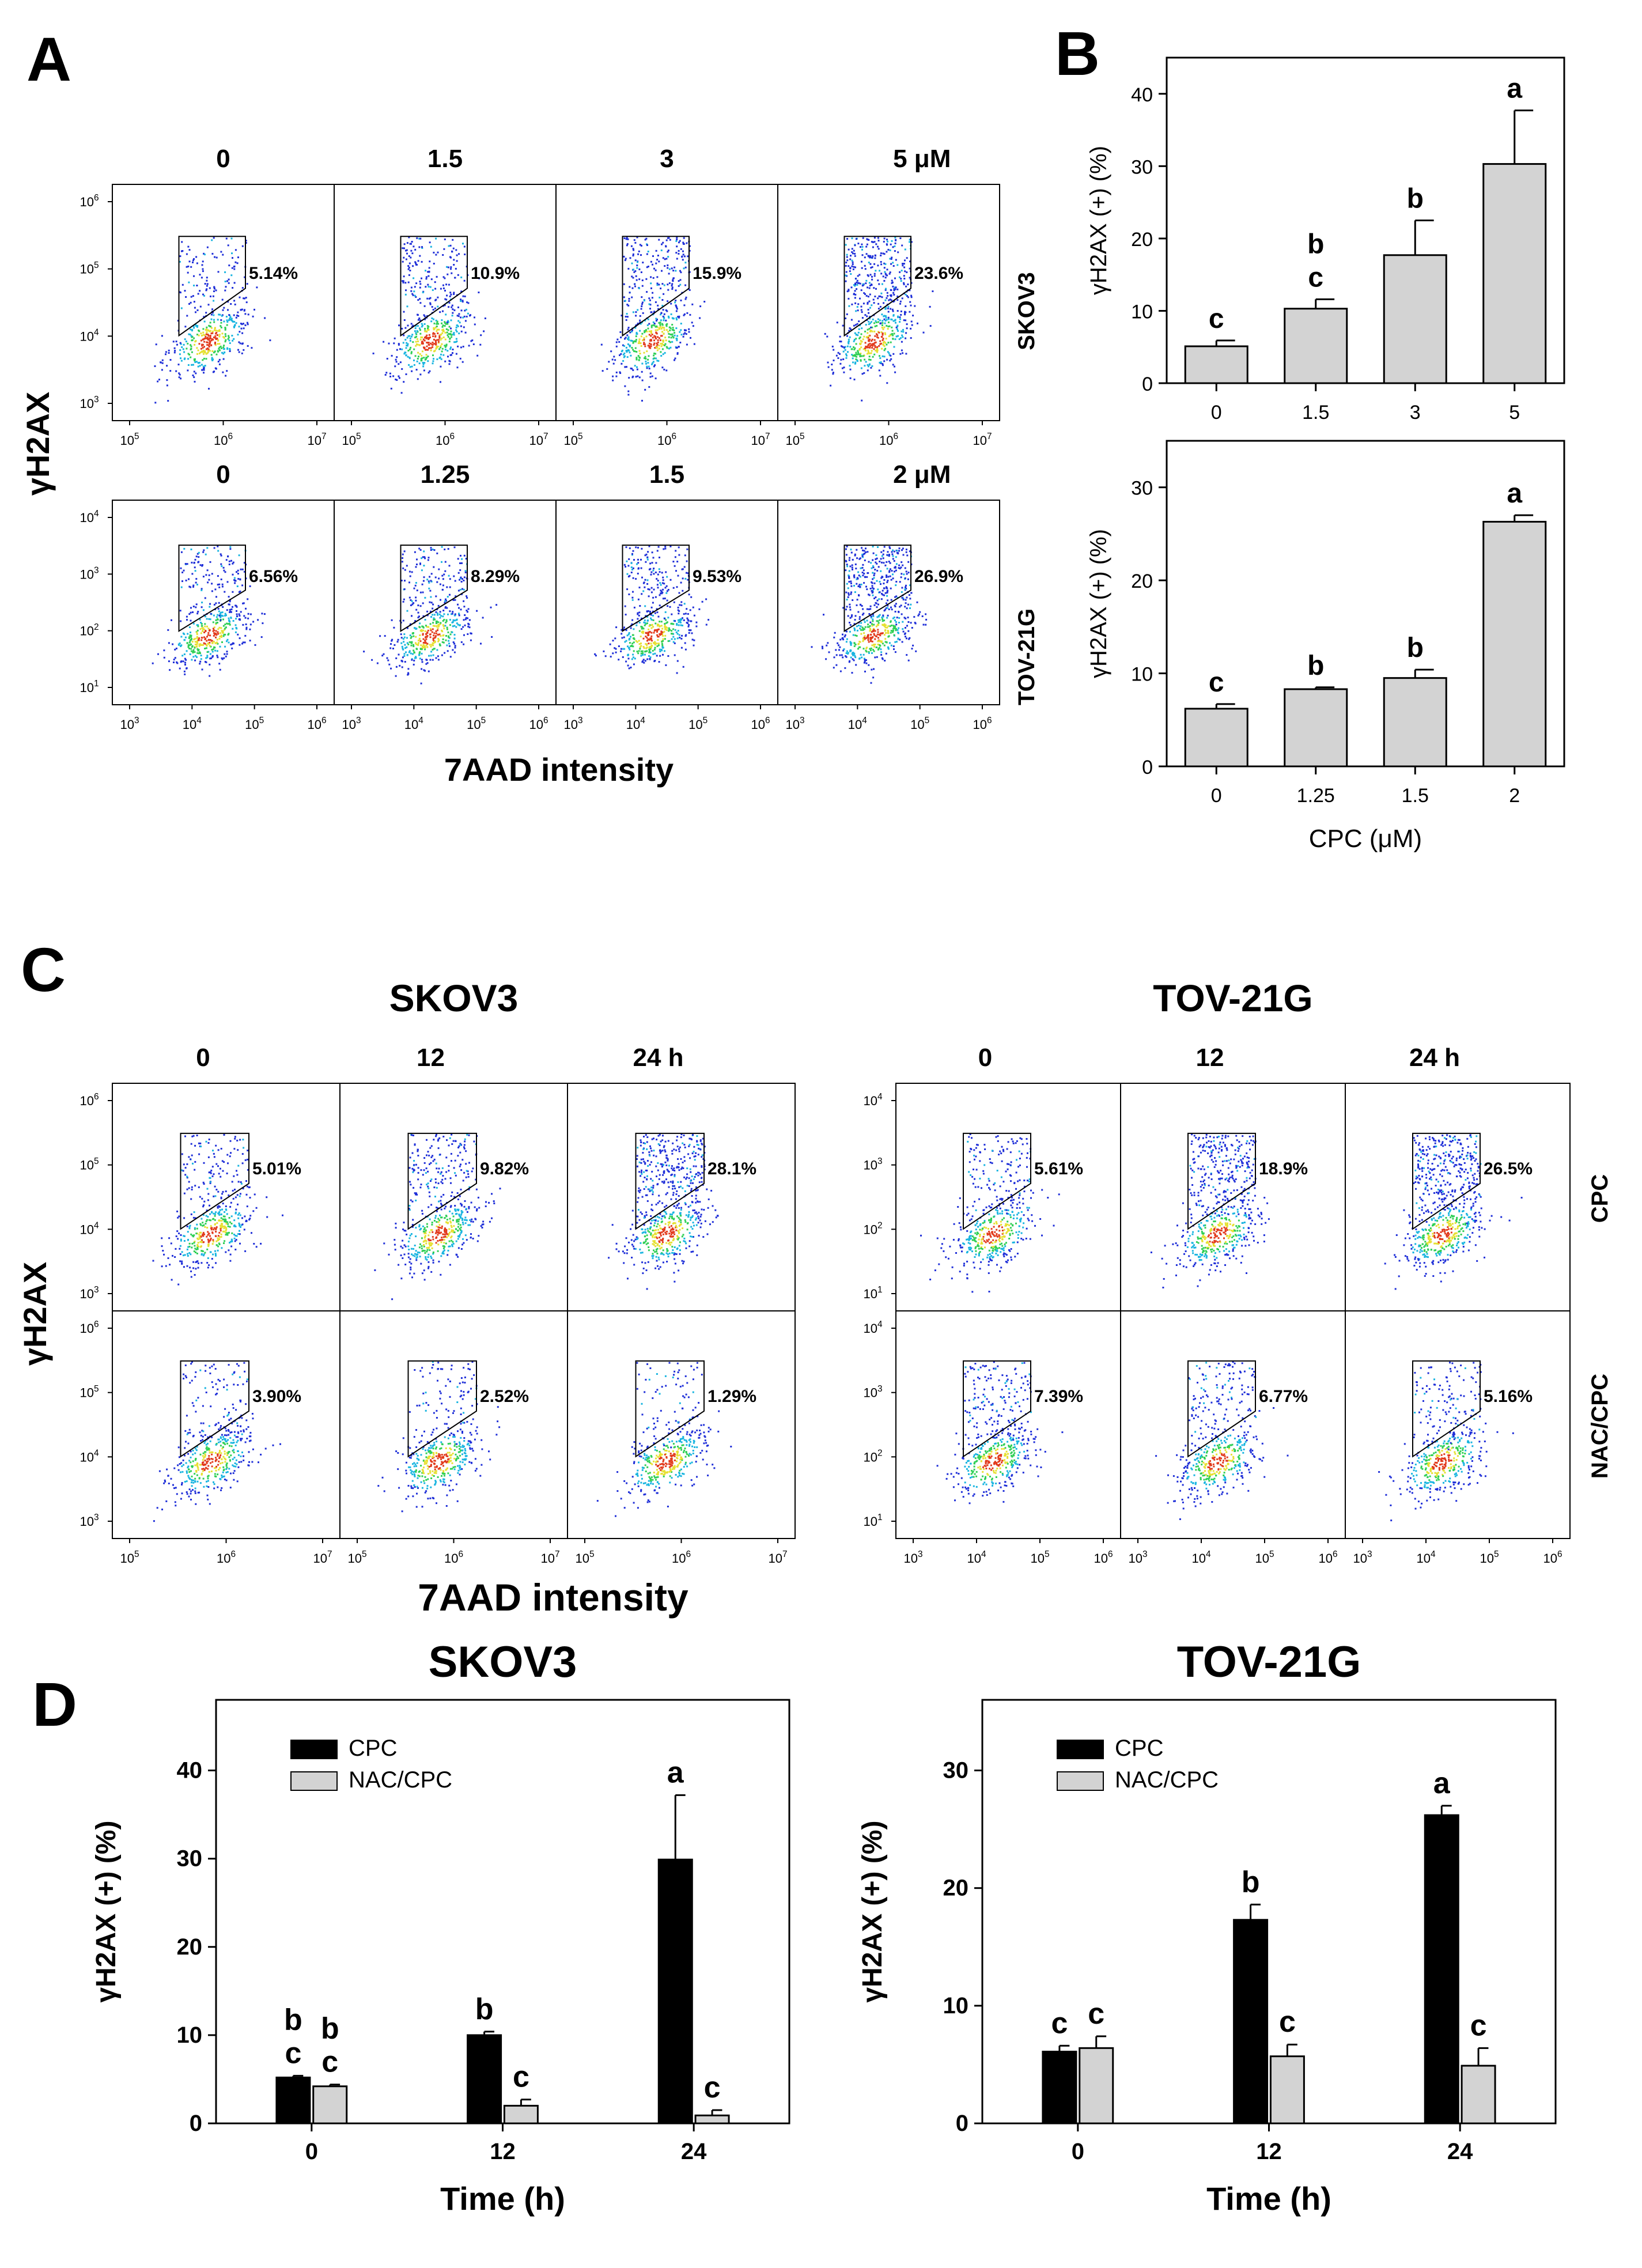 The image size is (1642, 2268). Describe the element at coordinates (225, 611) in the screenshot. I see `facs-plot: 6.56%` at that location.